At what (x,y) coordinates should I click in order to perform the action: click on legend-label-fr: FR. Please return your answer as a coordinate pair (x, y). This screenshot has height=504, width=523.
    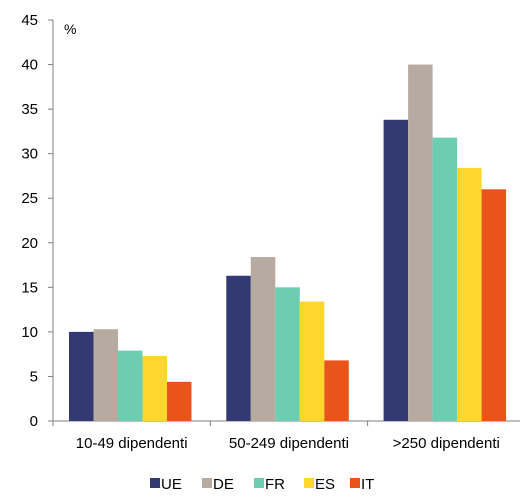
    Looking at the image, I should click on (275, 484).